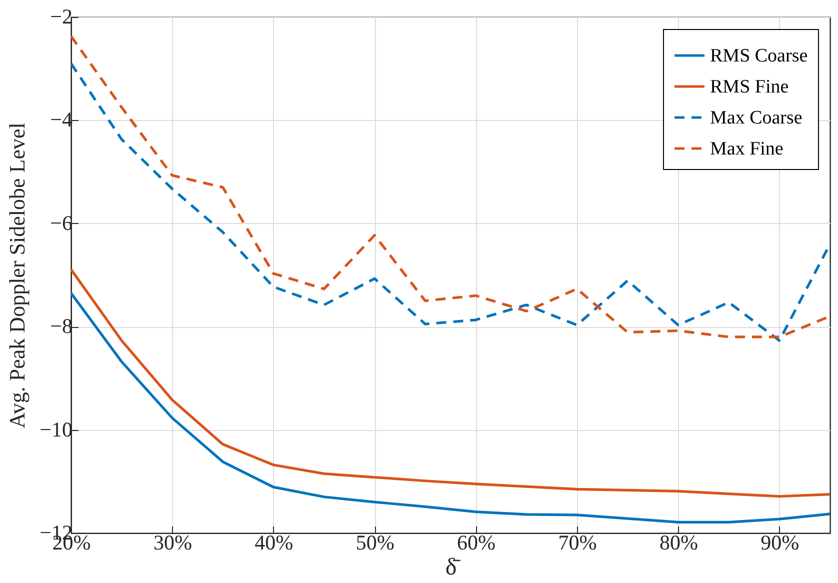 Image resolution: width=838 pixels, height=583 pixels. I want to click on legend-label: RMS Coarse, so click(759, 56).